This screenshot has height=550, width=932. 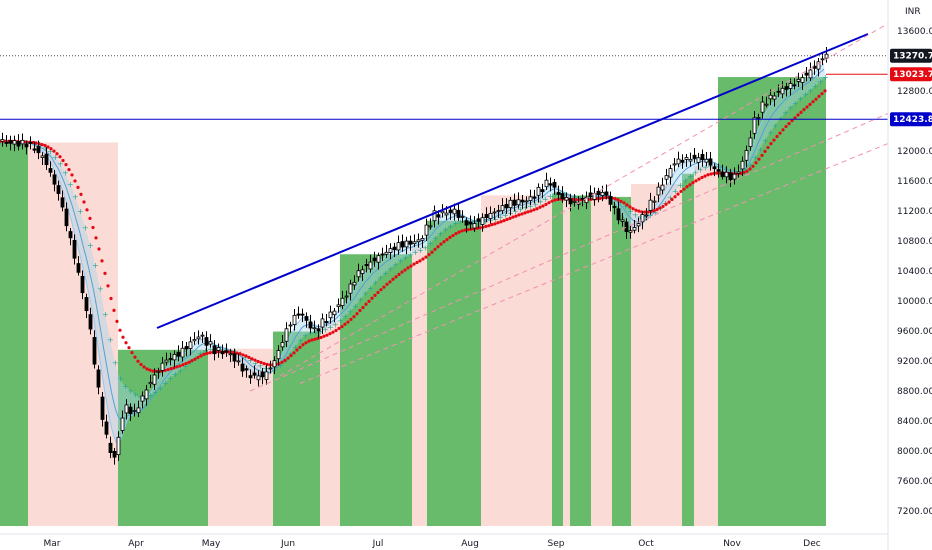 What do you see at coordinates (772, 302) in the screenshot?
I see `up-zone` at bounding box center [772, 302].